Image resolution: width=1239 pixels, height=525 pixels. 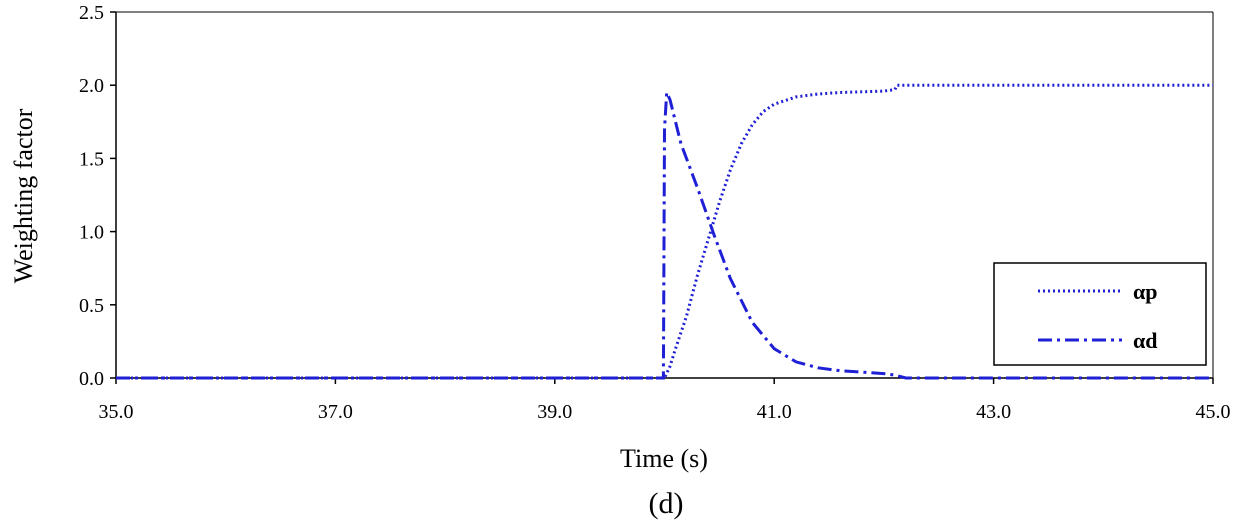 I want to click on legend-label-ad: αd, so click(x=1145, y=340).